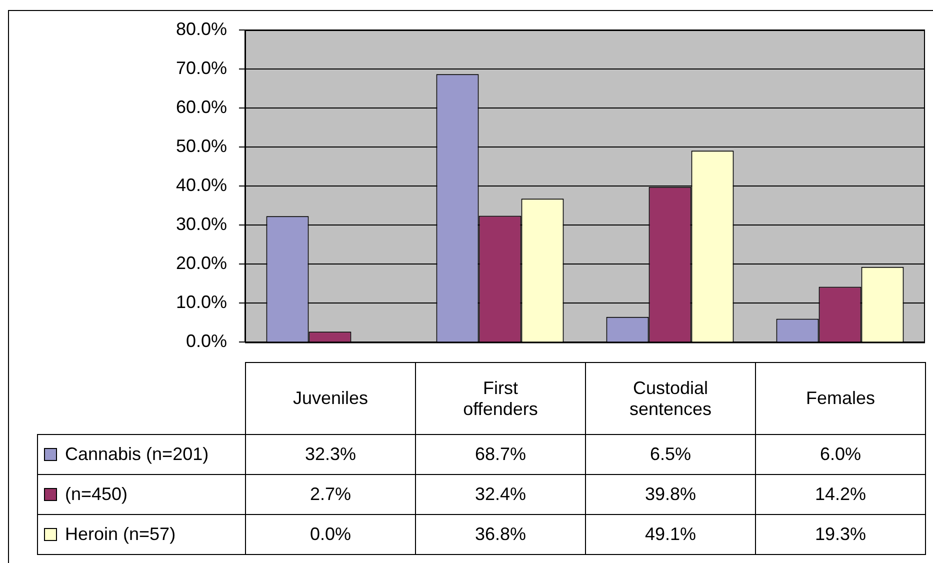 The width and height of the screenshot is (933, 563). I want to click on legend-label: Heroin (n=57), so click(120, 534).